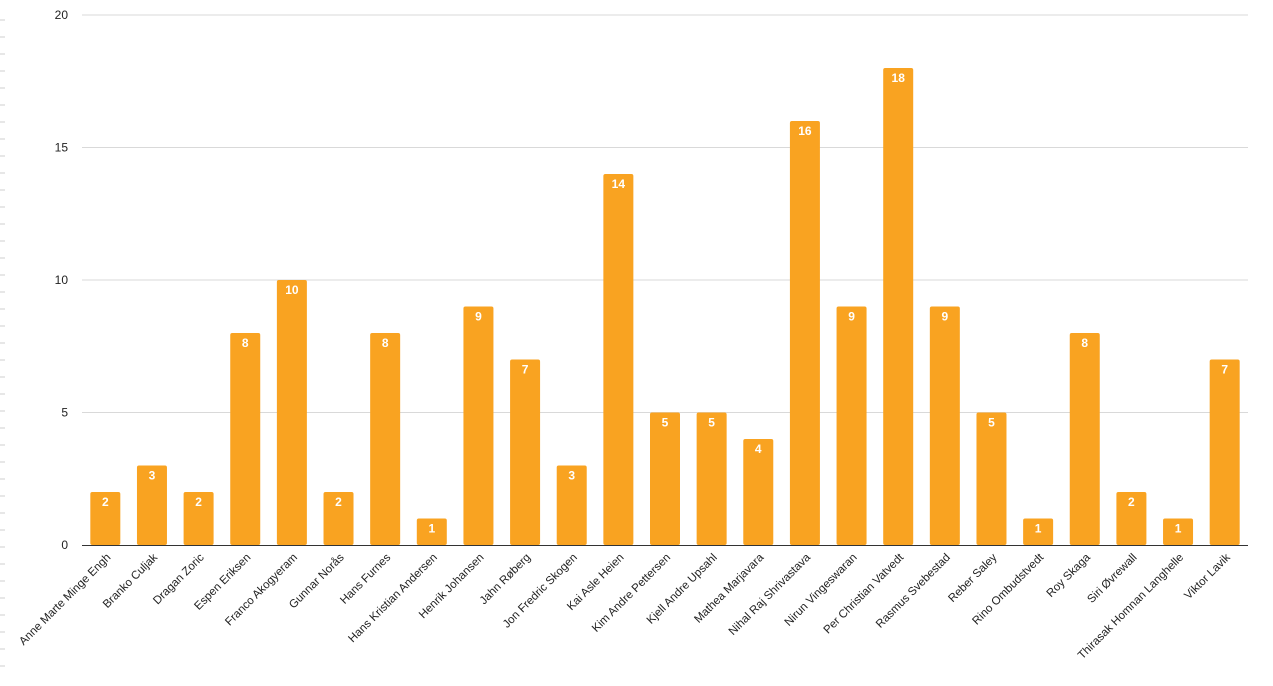  I want to click on y-axis-tick-labels: 0 5 10 15 20, so click(62, 280).